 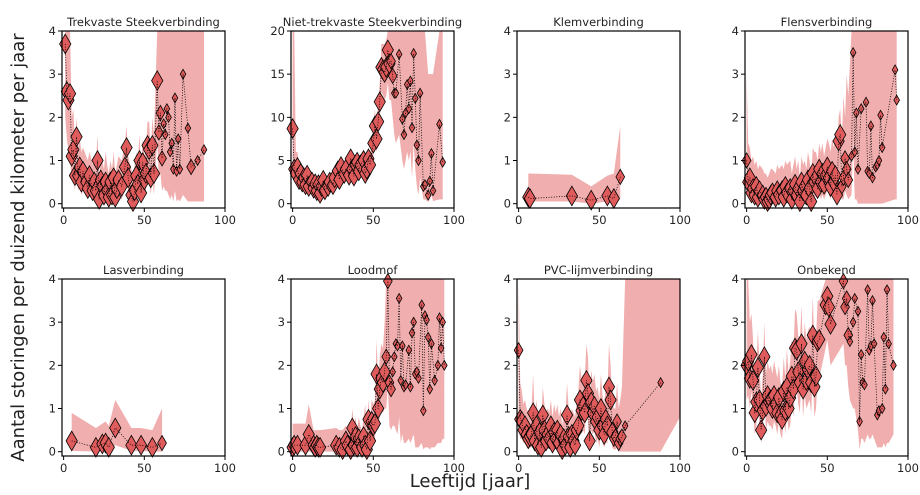 I want to click on chart-title: Klemverbinding, so click(x=598, y=22).